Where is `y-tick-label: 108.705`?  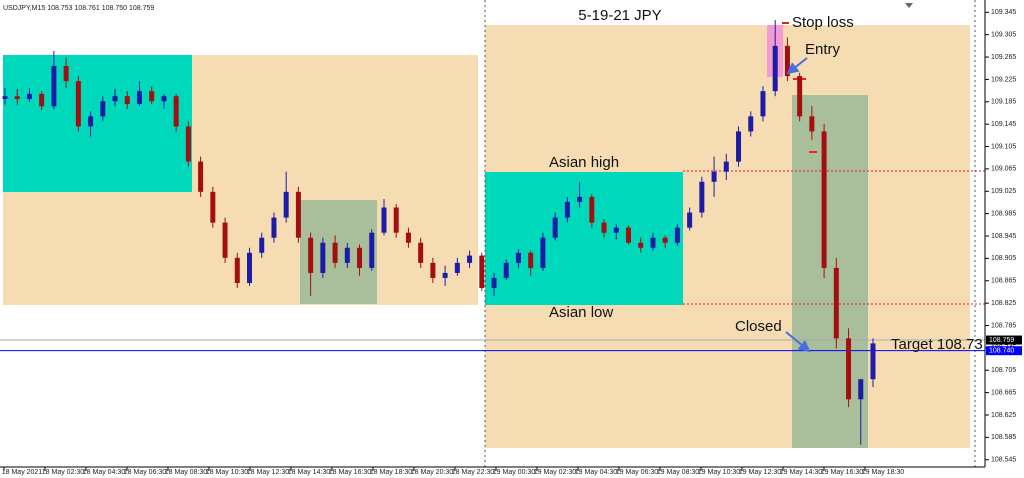
y-tick-label: 108.705 is located at coordinates (1003, 370).